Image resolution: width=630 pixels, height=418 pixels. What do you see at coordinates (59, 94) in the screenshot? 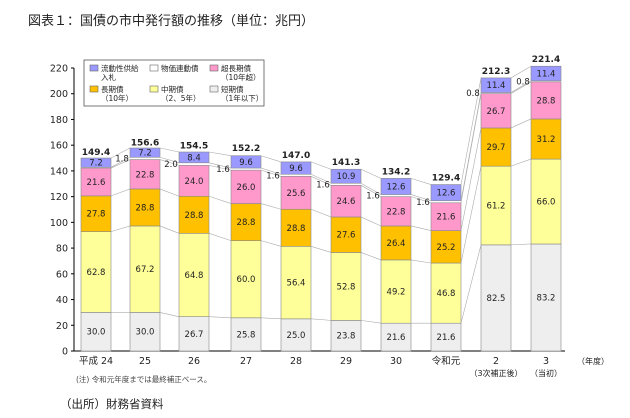
I see `y-tick-label: 200` at bounding box center [59, 94].